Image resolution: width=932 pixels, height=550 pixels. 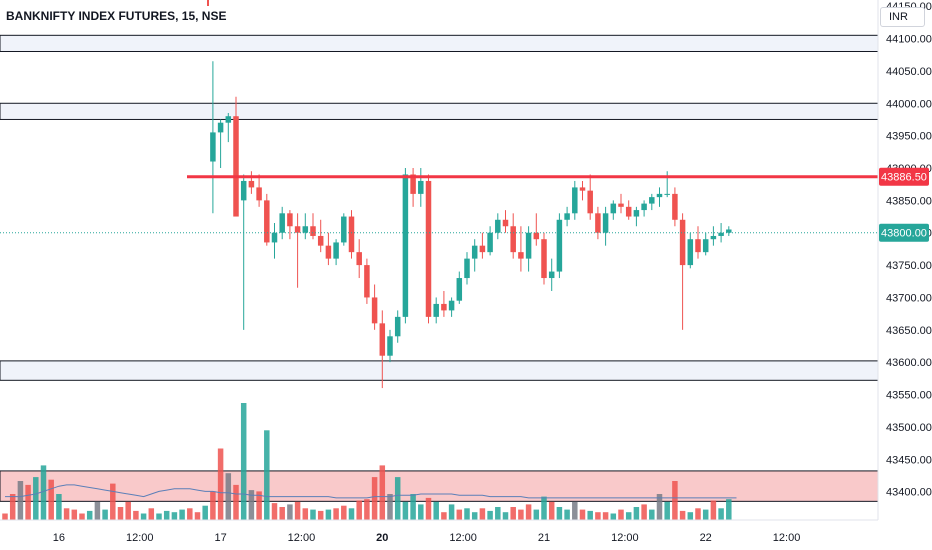 I want to click on last-price-tag: 43800.00, so click(x=904, y=232).